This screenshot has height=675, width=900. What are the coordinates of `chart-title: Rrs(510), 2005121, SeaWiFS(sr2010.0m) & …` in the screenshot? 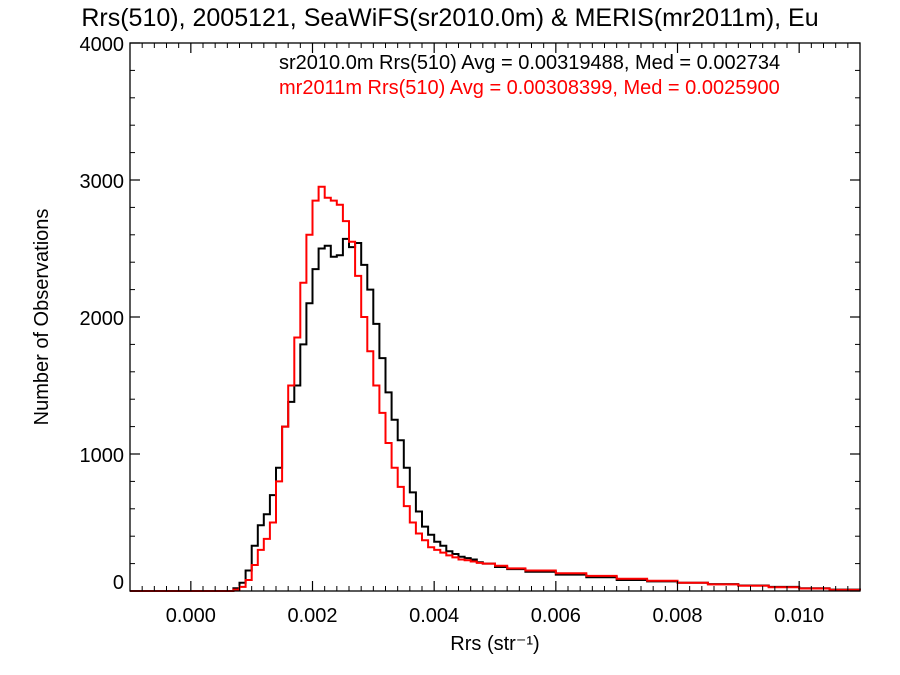 It's located at (450, 18).